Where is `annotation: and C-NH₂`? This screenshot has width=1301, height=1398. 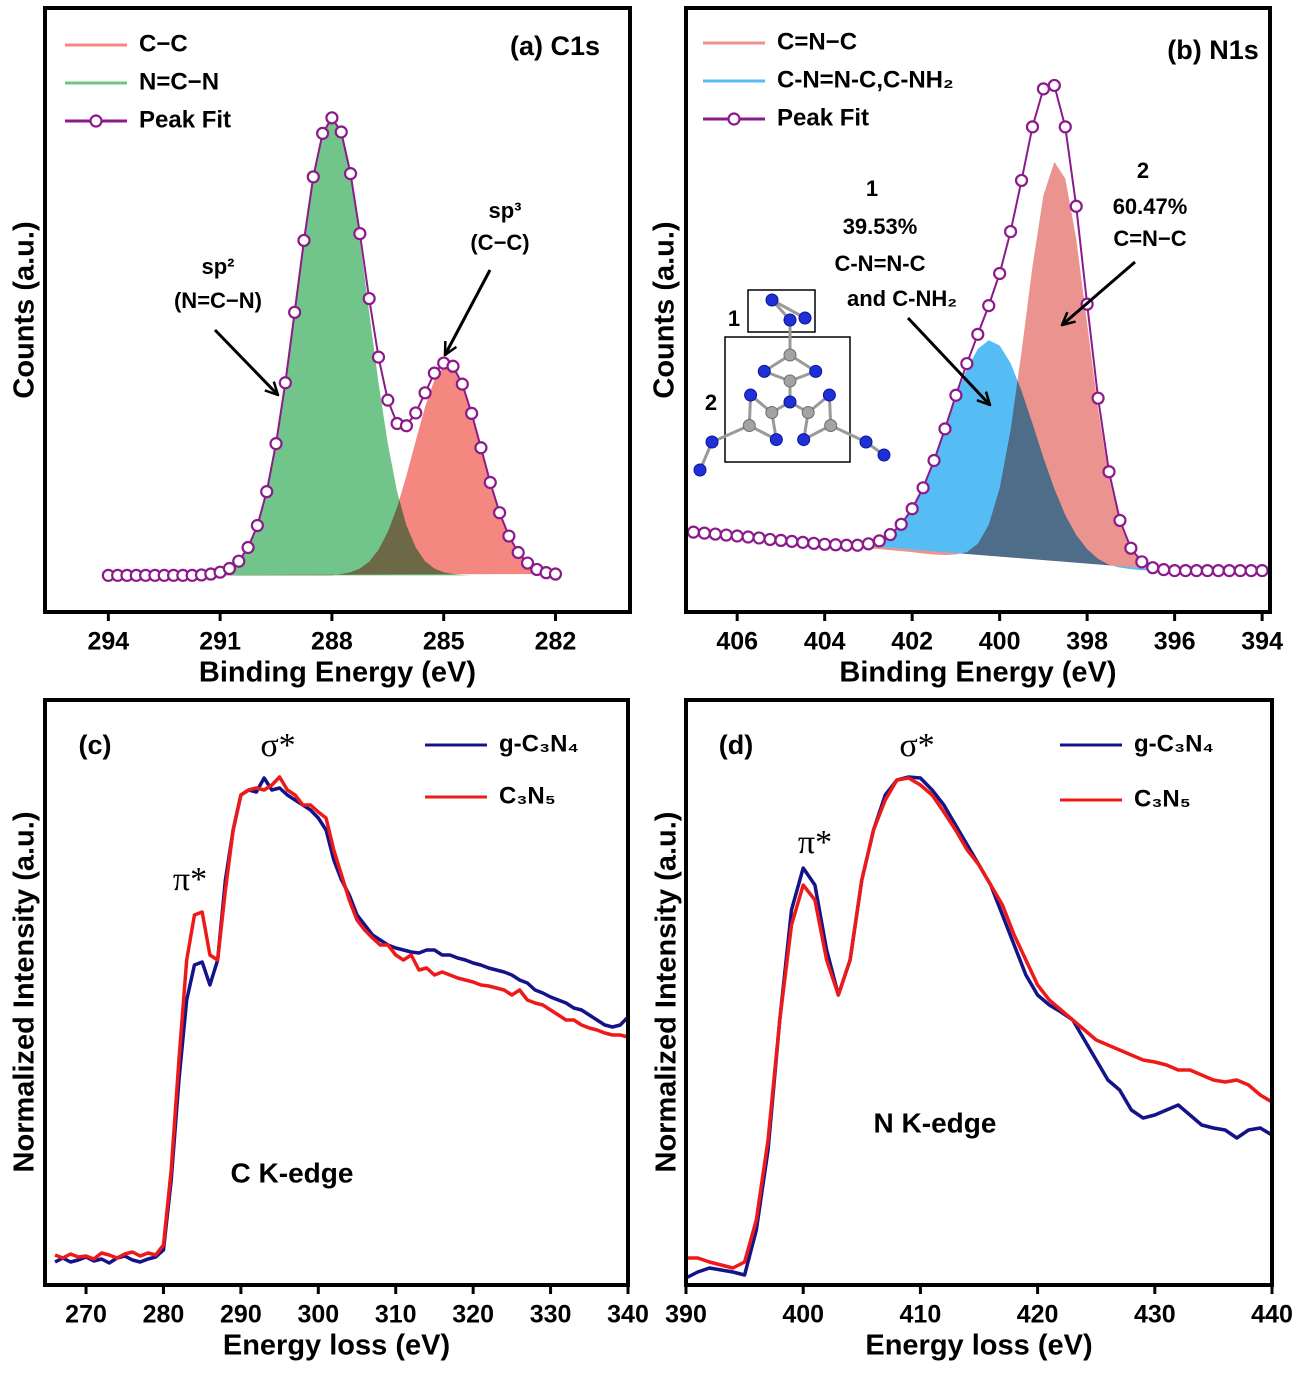
annotation: and C-NH₂ is located at coordinates (902, 298).